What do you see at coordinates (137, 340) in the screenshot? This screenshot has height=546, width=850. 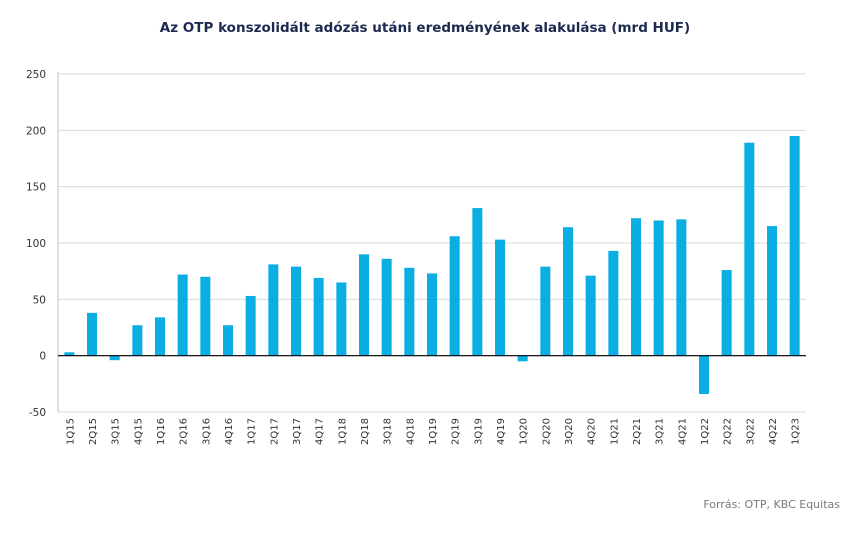 I see `bar-4Q15` at bounding box center [137, 340].